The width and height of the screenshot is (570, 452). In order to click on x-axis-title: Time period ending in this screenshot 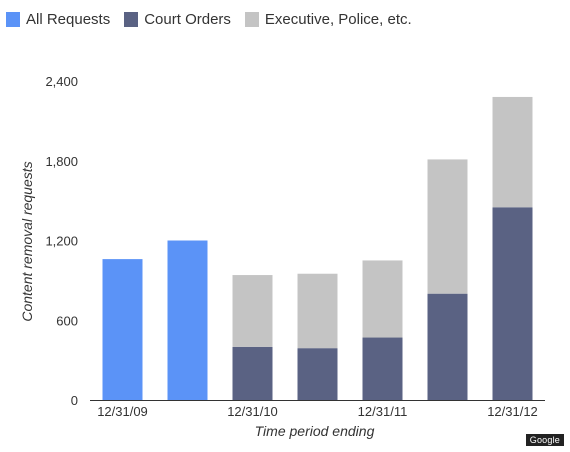, I will do `click(315, 431)`.